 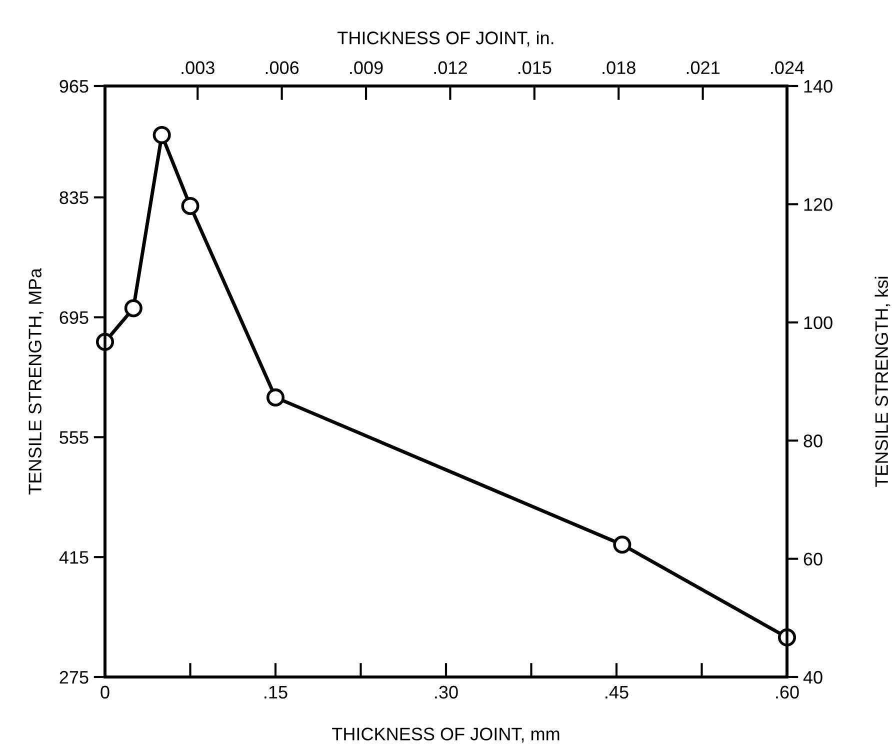 I want to click on x-tick-label: .15, so click(x=276, y=692).